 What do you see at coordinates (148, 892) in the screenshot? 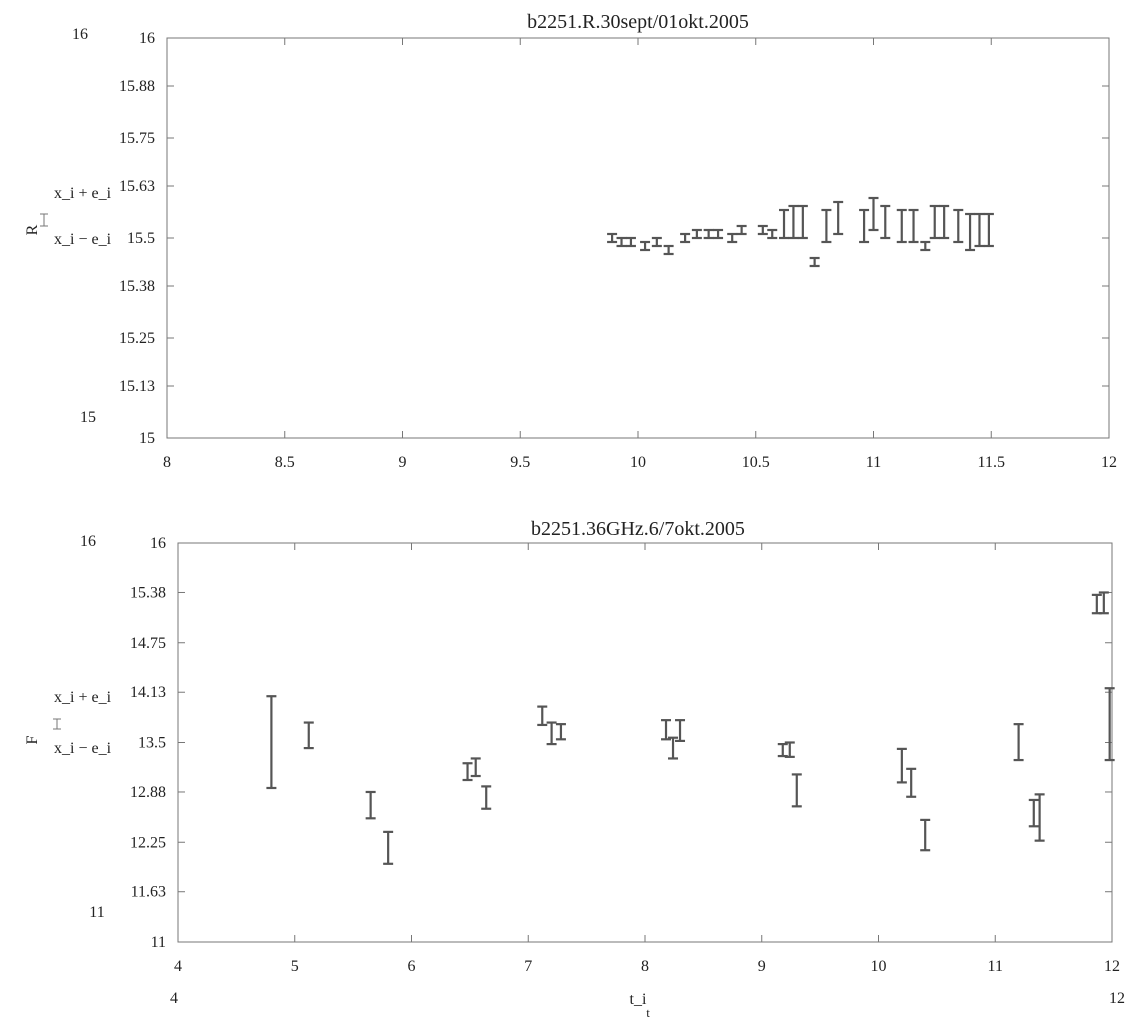
I see `y-tick-label: 11.63` at bounding box center [148, 892].